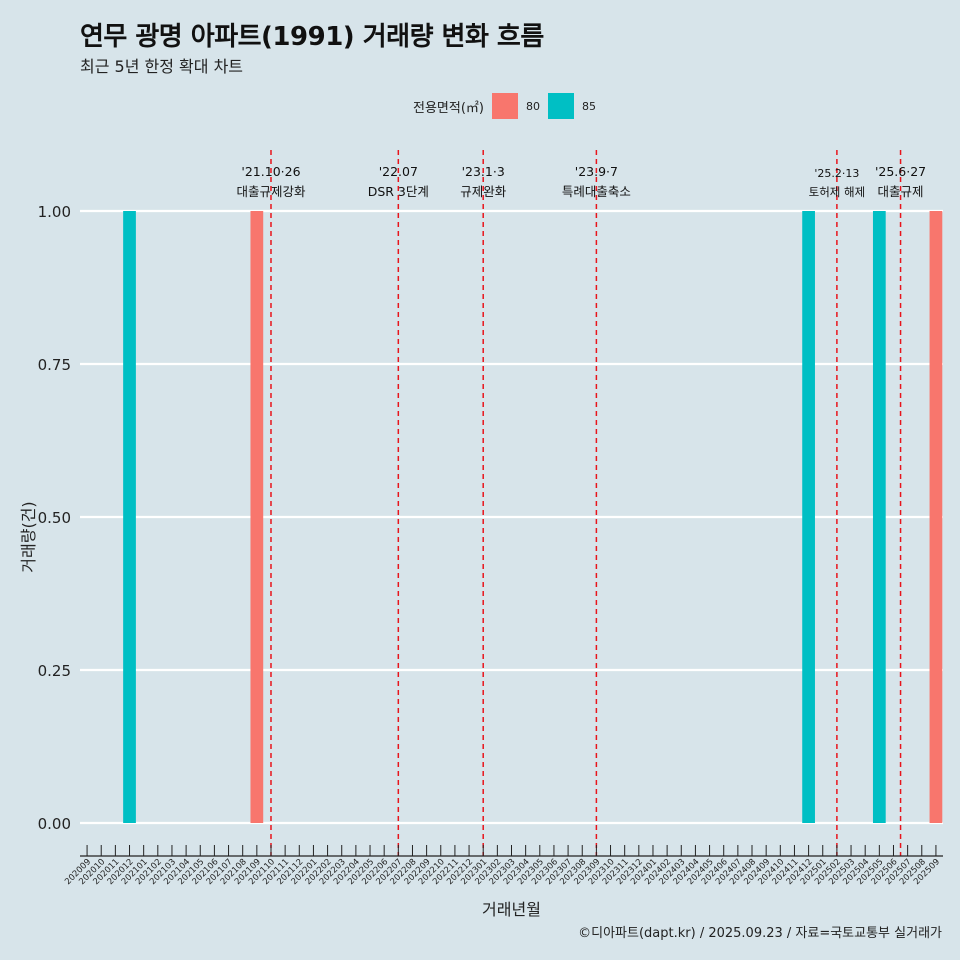 Image resolution: width=960 pixels, height=960 pixels. What do you see at coordinates (54, 518) in the screenshot?
I see `y-tick-label: 0.50` at bounding box center [54, 518].